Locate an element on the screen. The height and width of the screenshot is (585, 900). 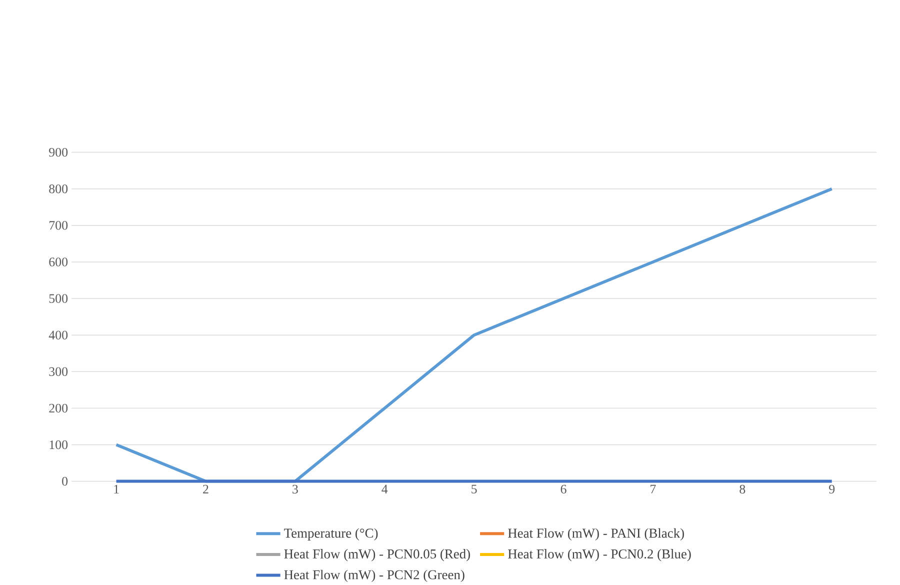
legend-label: Temperature (°C) is located at coordinates (331, 534).